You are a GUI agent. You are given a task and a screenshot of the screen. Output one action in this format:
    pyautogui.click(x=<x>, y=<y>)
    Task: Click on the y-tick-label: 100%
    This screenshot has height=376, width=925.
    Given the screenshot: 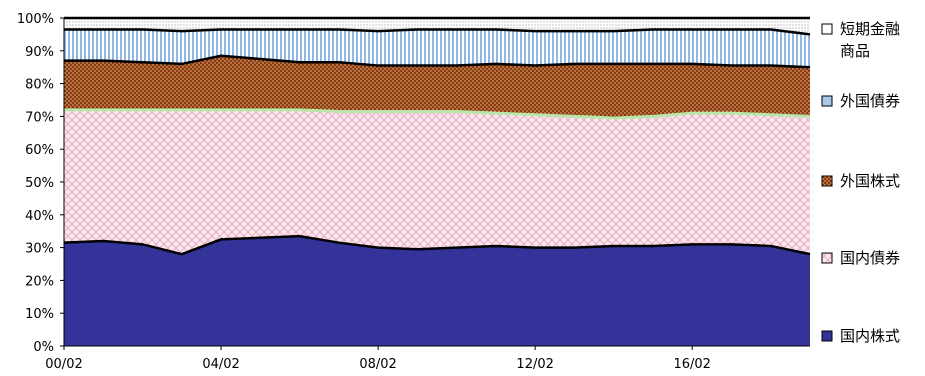 What is the action you would take?
    pyautogui.click(x=35, y=19)
    